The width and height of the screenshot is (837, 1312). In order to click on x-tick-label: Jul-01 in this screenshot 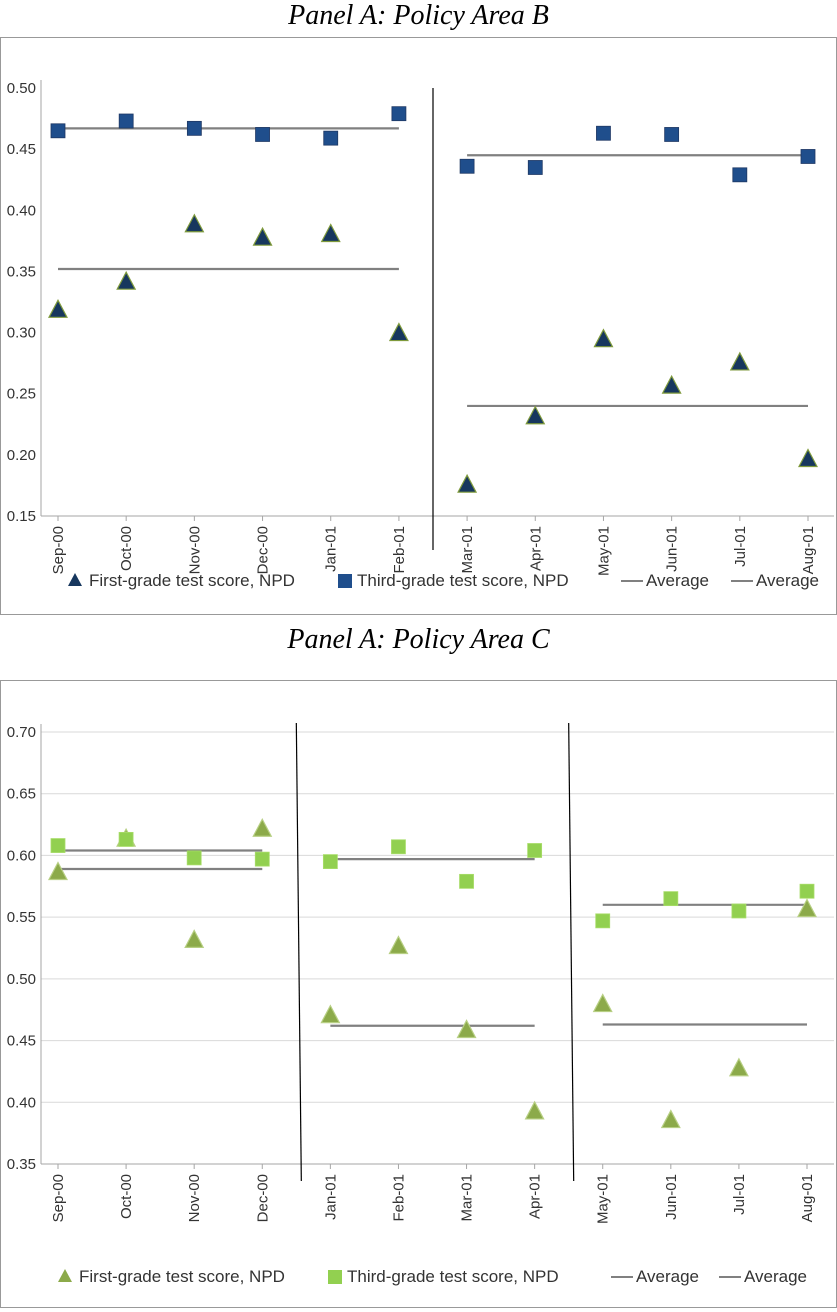, I will do `click(740, 546)`.